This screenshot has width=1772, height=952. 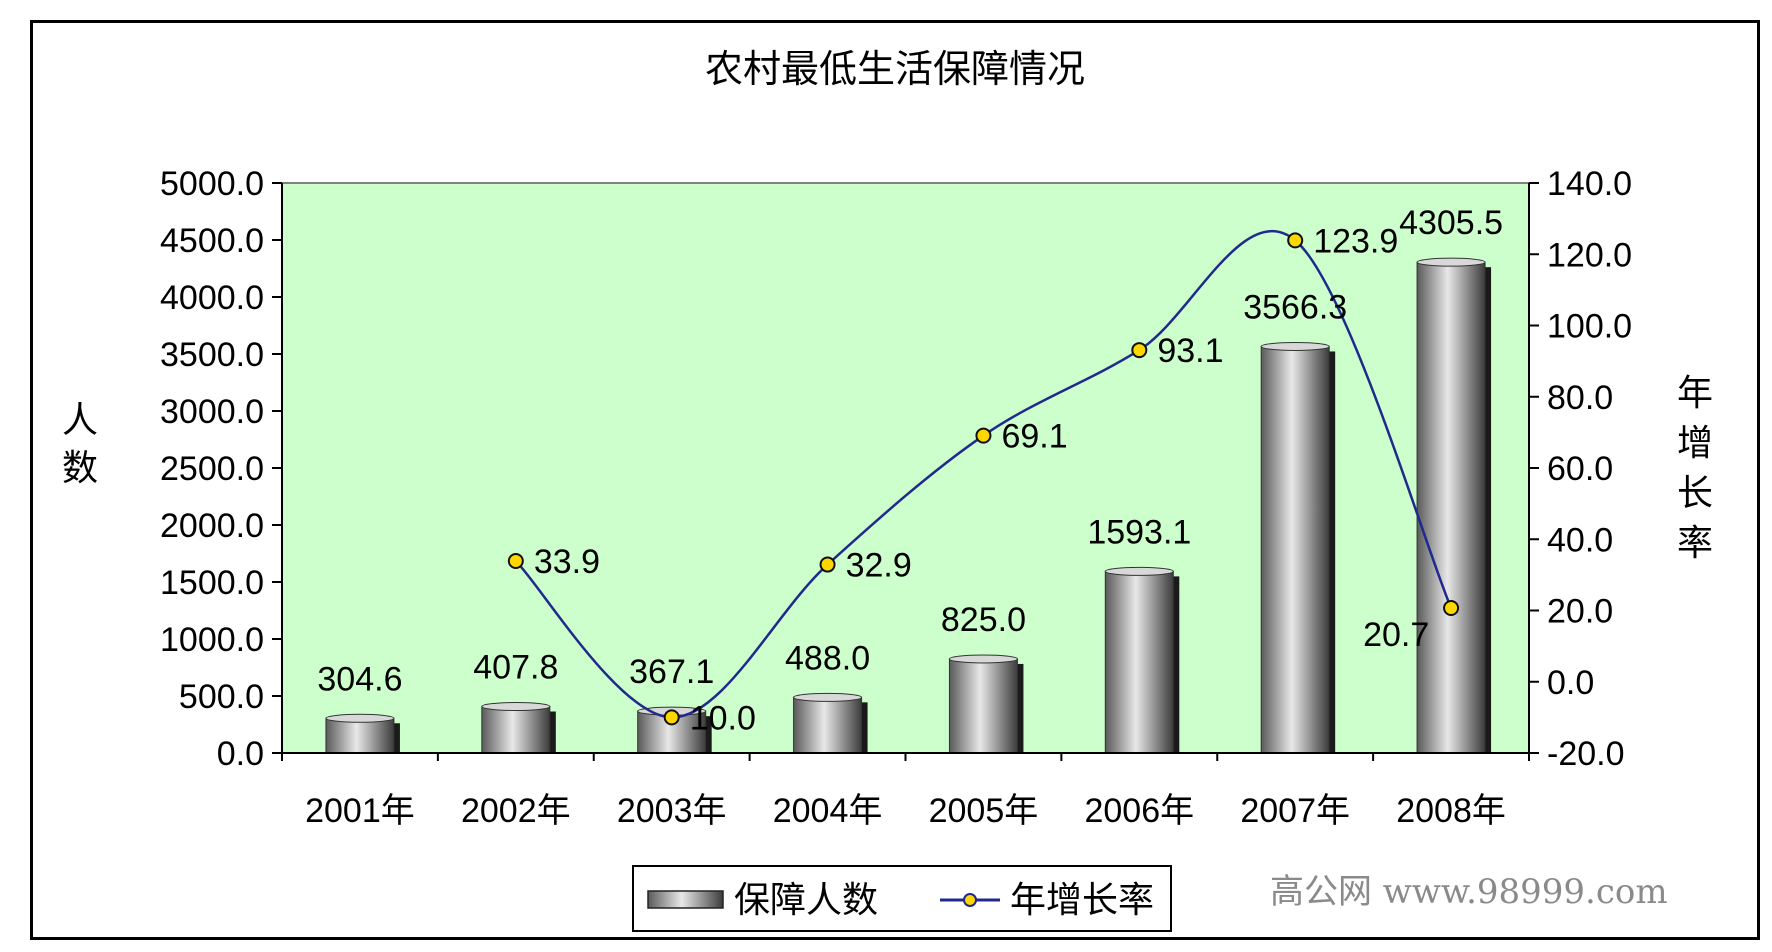 I want to click on y-tick-label: 3500.0, so click(x=212, y=355).